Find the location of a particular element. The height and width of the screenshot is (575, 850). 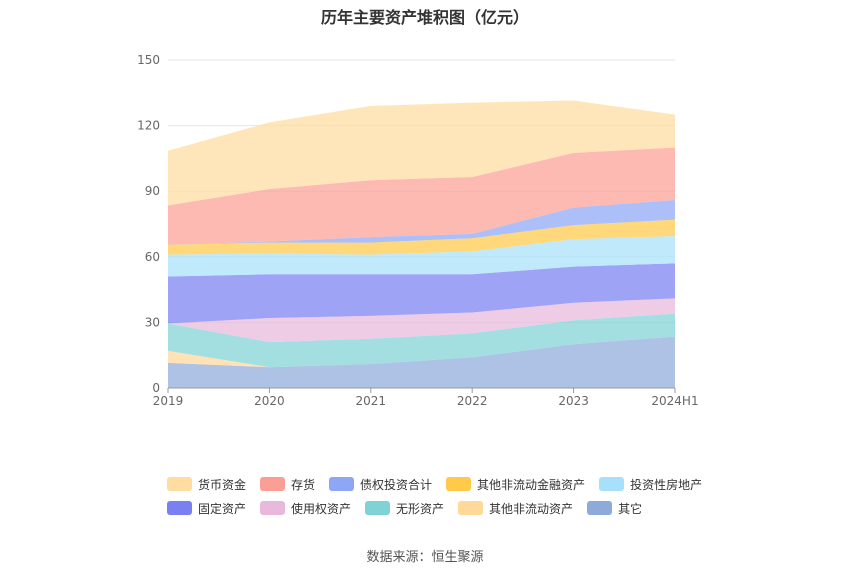

chart-title: 历年主要资产堆积图（亿元） is located at coordinates (424, 17).